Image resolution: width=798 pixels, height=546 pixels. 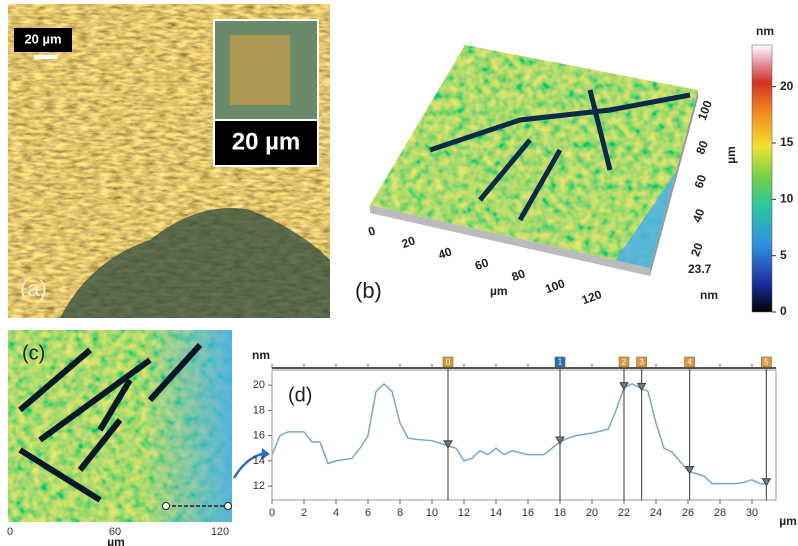 I want to click on x-tick-label: 100, so click(x=555, y=286).